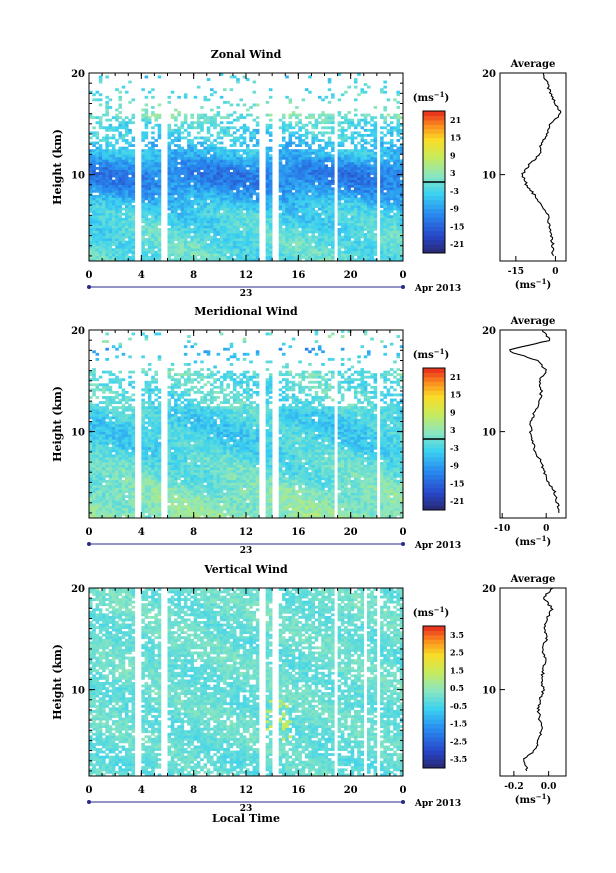  Describe the element at coordinates (193, 275) in the screenshot. I see `x-tick-label: 8` at that location.